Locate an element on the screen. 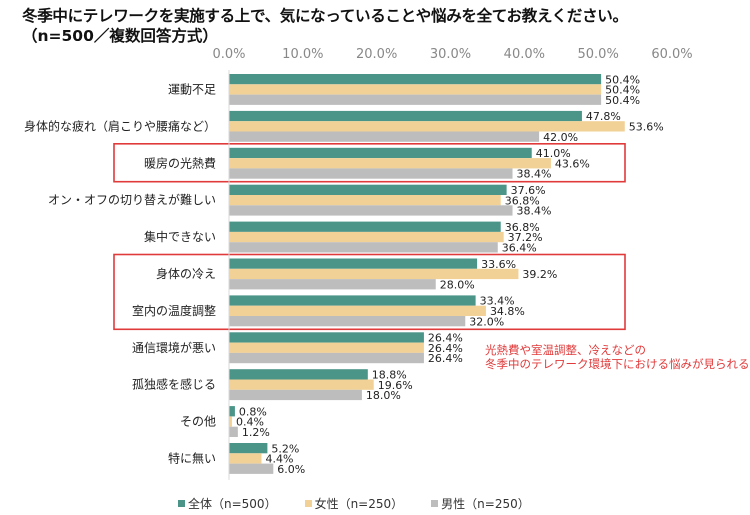 The height and width of the screenshot is (515, 750). x-tick-label: 60.0% is located at coordinates (671, 54).